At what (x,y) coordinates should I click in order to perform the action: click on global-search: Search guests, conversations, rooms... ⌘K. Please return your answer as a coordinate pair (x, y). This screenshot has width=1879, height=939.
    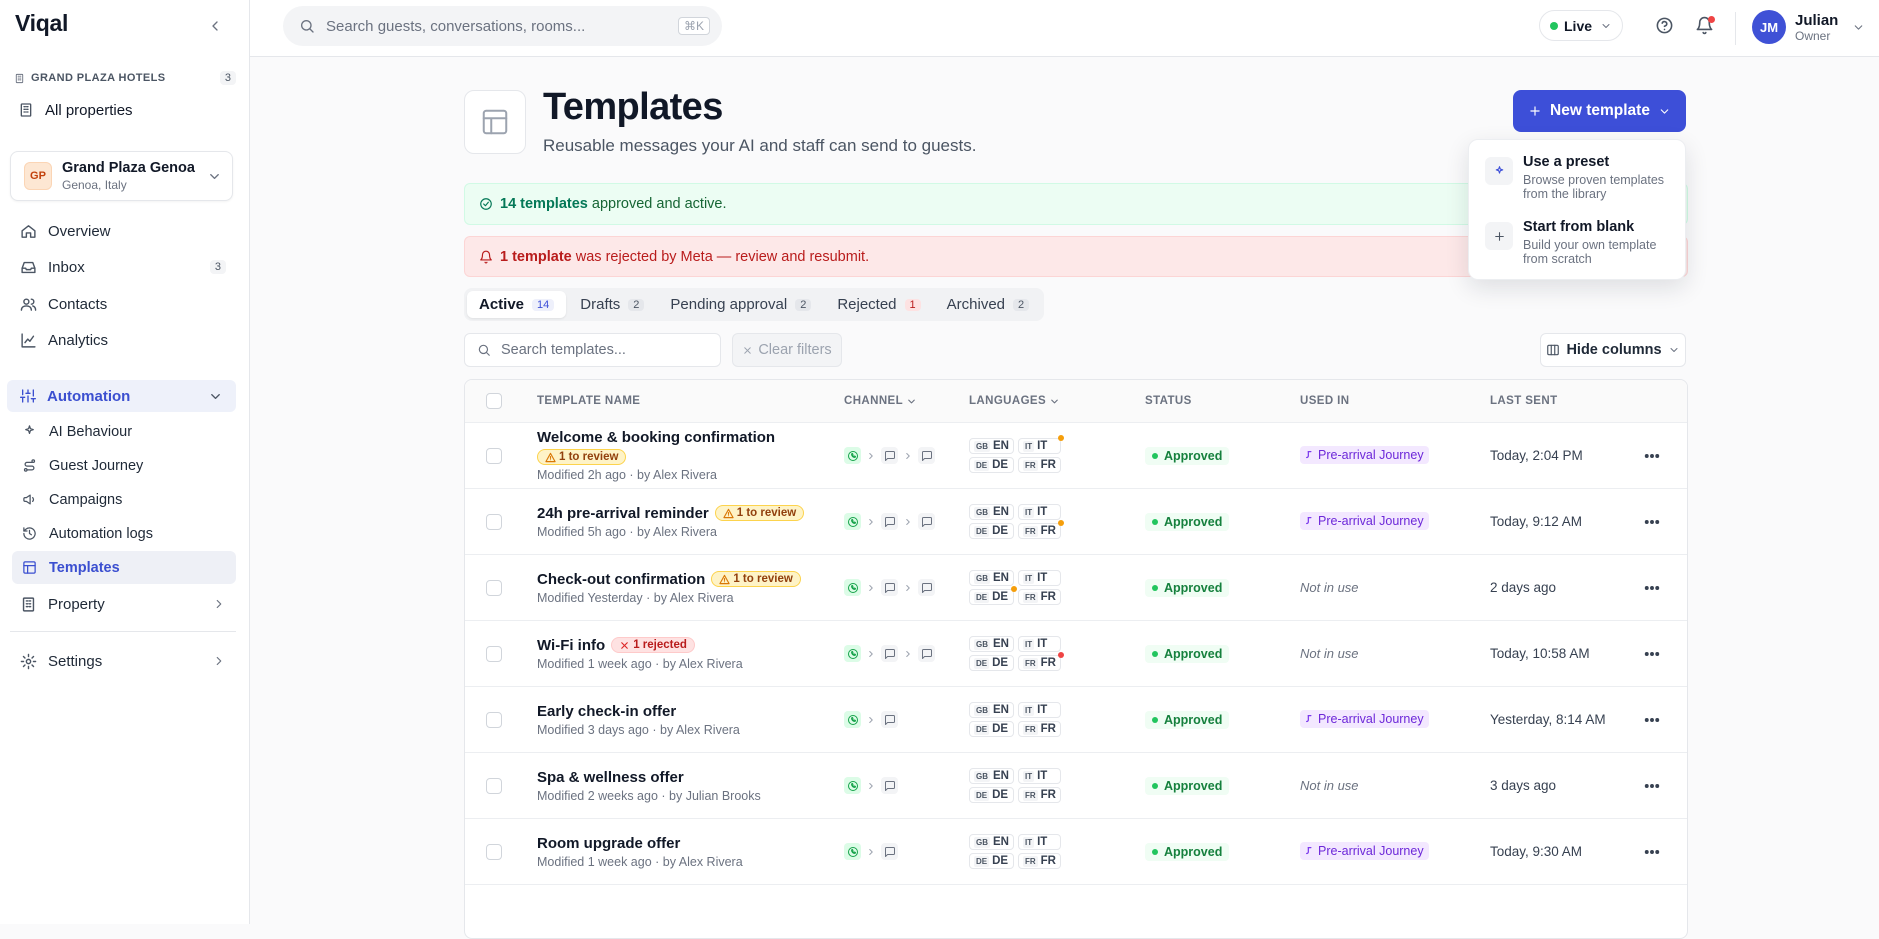
    Looking at the image, I should click on (502, 26).